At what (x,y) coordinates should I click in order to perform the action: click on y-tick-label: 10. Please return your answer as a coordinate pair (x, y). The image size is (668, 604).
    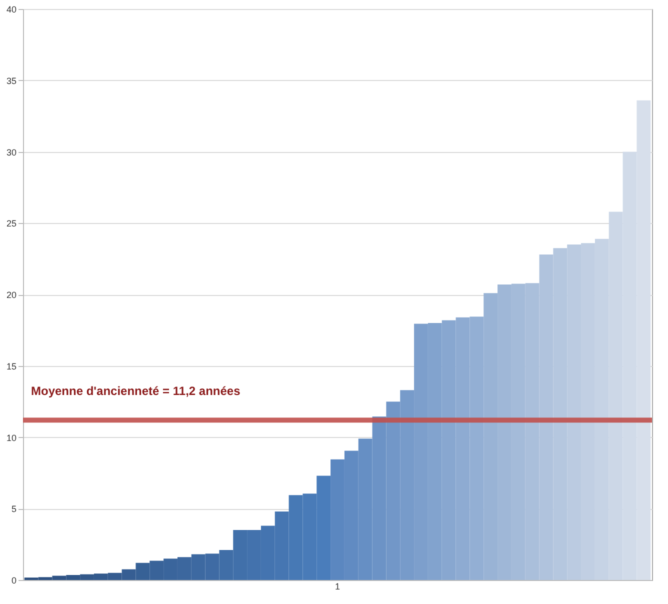
    Looking at the image, I should click on (11, 437).